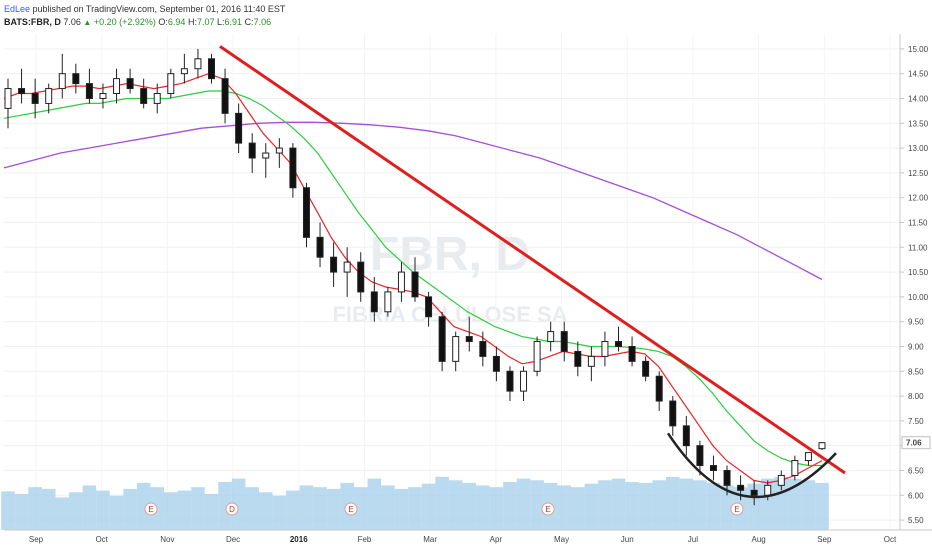  What do you see at coordinates (176, 22) in the screenshot?
I see `open-value: 6.94` at bounding box center [176, 22].